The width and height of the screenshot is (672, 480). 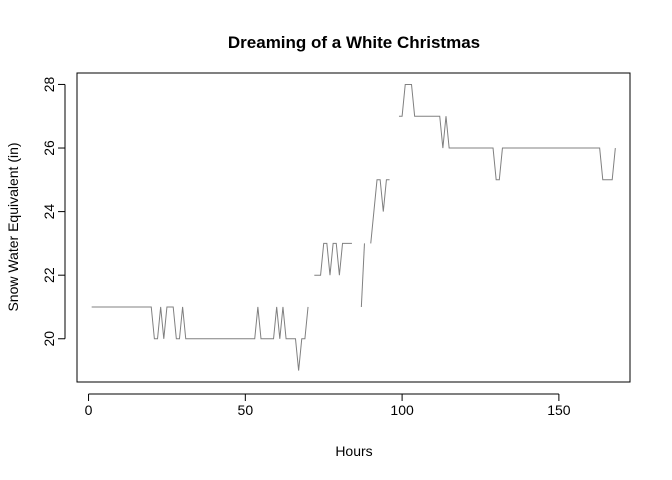 I want to click on y-tick-label: 22, so click(x=49, y=275).